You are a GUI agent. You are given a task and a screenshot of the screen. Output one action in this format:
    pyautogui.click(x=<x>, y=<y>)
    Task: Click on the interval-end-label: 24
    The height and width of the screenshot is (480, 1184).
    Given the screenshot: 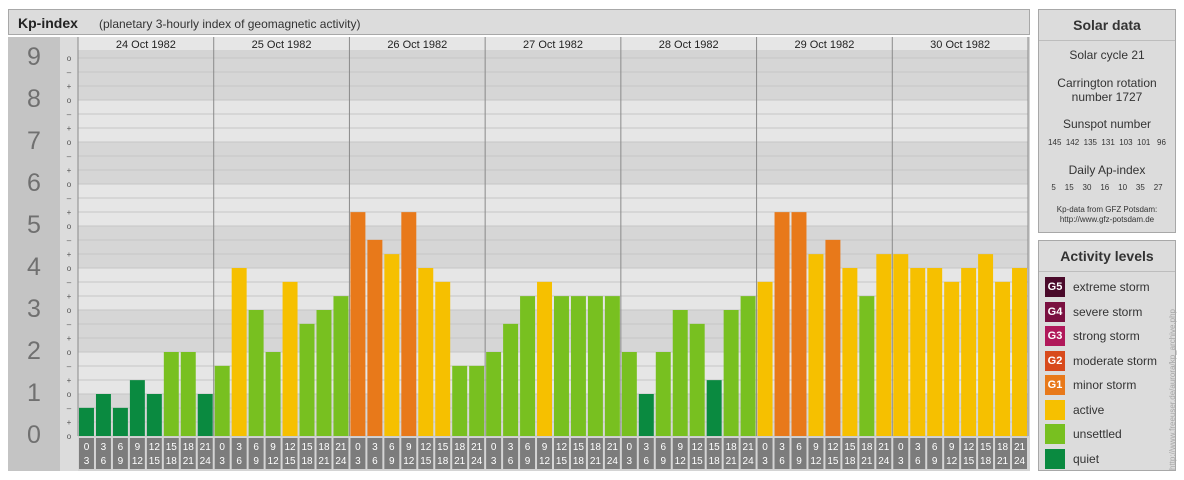 What is the action you would take?
    pyautogui.click(x=341, y=461)
    